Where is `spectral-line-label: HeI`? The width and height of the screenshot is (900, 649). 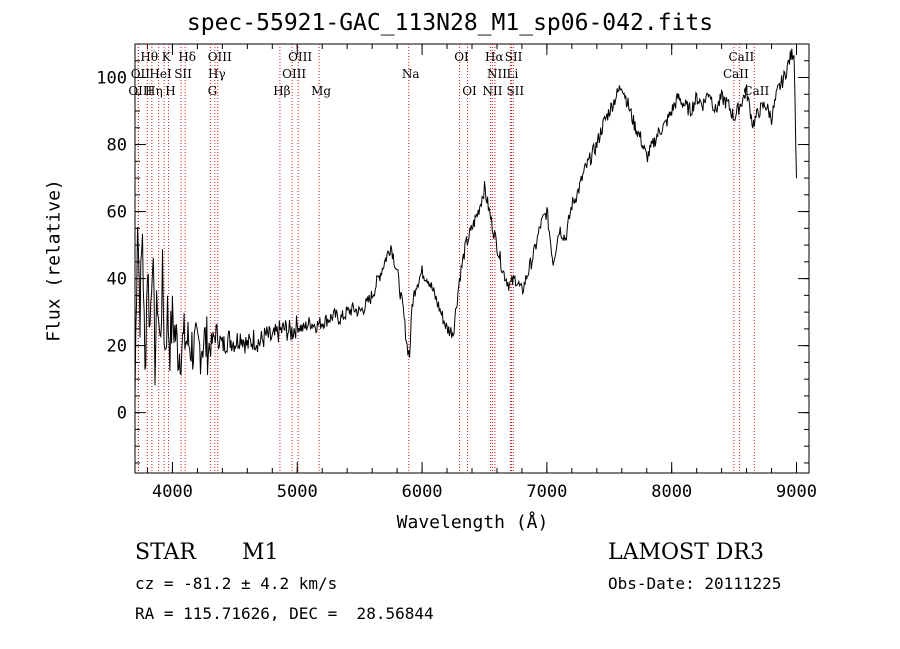 spectral-line-label: HeI is located at coordinates (160, 74).